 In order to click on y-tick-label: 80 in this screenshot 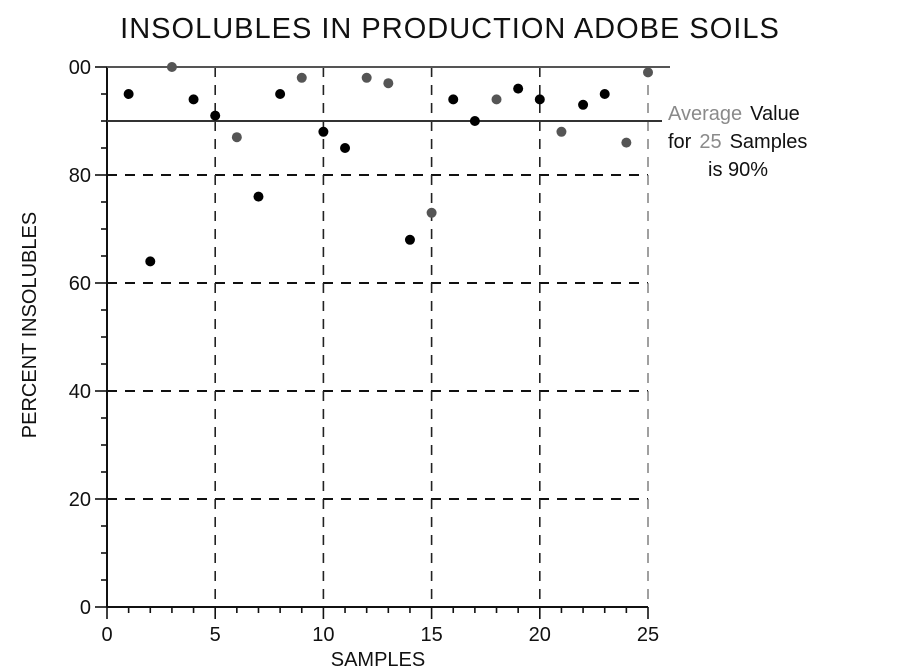, I will do `click(80, 176)`.